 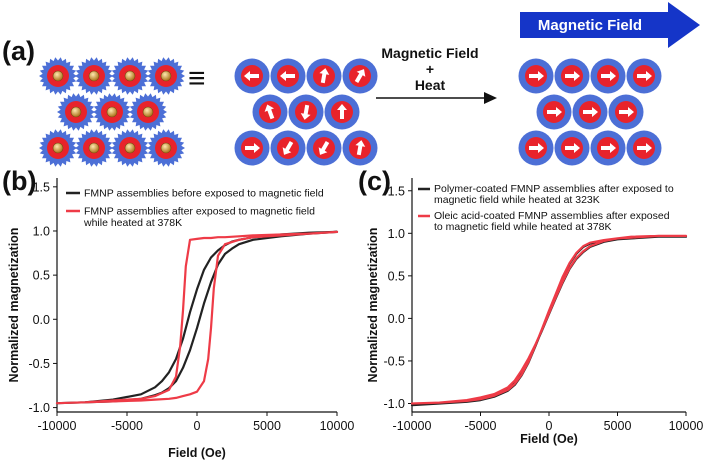 I want to click on x-tick-label: -10000, so click(x=412, y=426).